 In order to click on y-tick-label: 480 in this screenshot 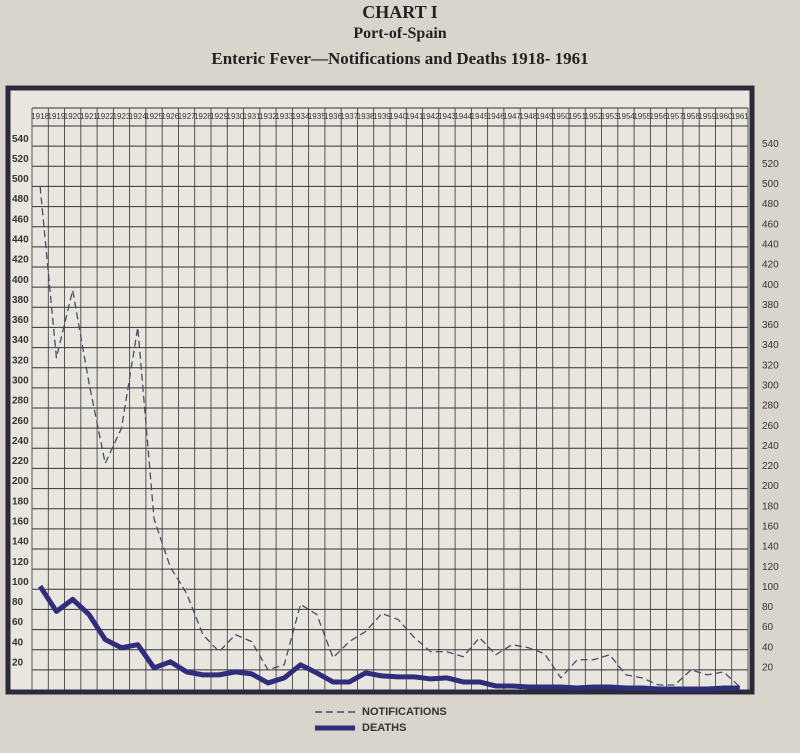, I will do `click(20, 199)`.